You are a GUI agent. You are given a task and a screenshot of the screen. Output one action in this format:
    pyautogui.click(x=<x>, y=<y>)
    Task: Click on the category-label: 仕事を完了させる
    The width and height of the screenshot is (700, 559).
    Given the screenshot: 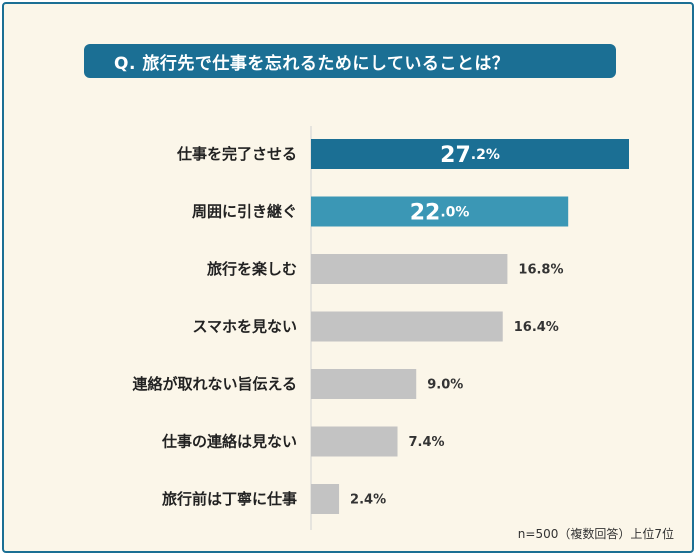 What is the action you would take?
    pyautogui.click(x=236, y=154)
    